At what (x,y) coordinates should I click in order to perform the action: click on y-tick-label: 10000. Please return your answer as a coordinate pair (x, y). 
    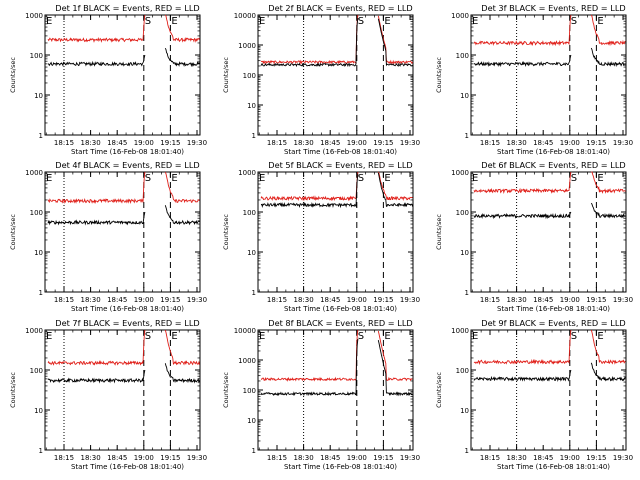
    Looking at the image, I should click on (245, 16).